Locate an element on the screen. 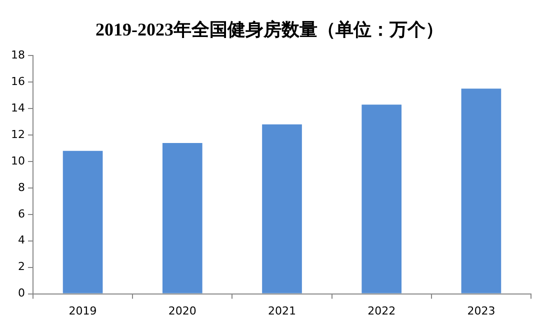  x-tick-label: 2021 is located at coordinates (282, 311).